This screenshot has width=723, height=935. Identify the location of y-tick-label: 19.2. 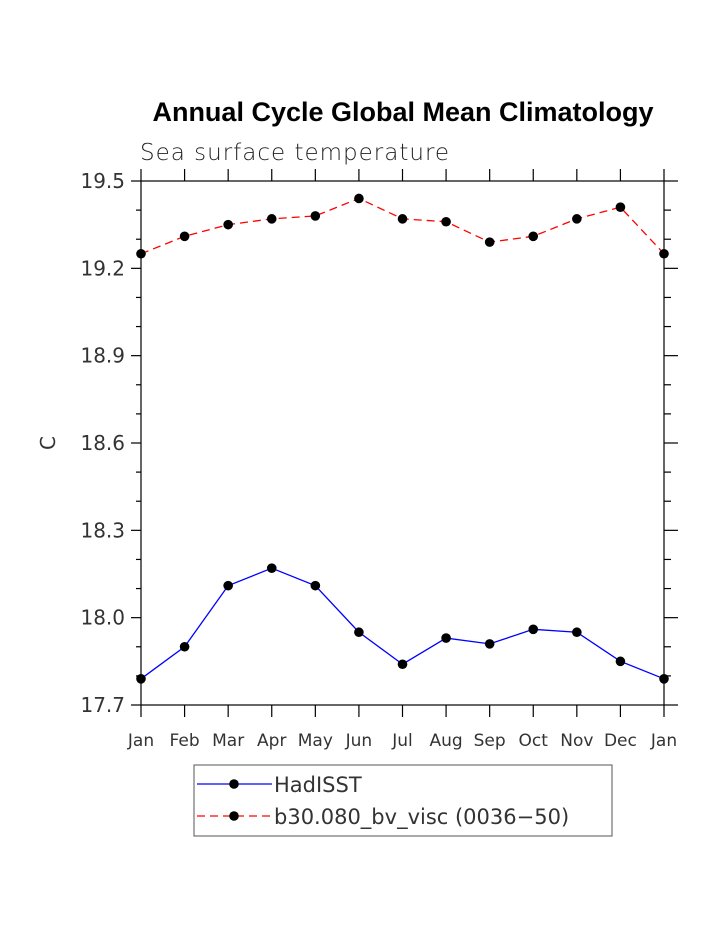
(102, 268).